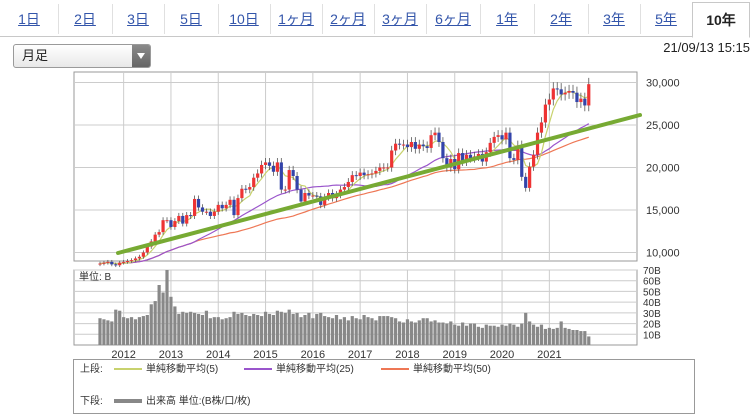 Image resolution: width=750 pixels, height=414 pixels. Describe the element at coordinates (296, 19) in the screenshot. I see `tab-1-month: 1ヶ月` at that location.